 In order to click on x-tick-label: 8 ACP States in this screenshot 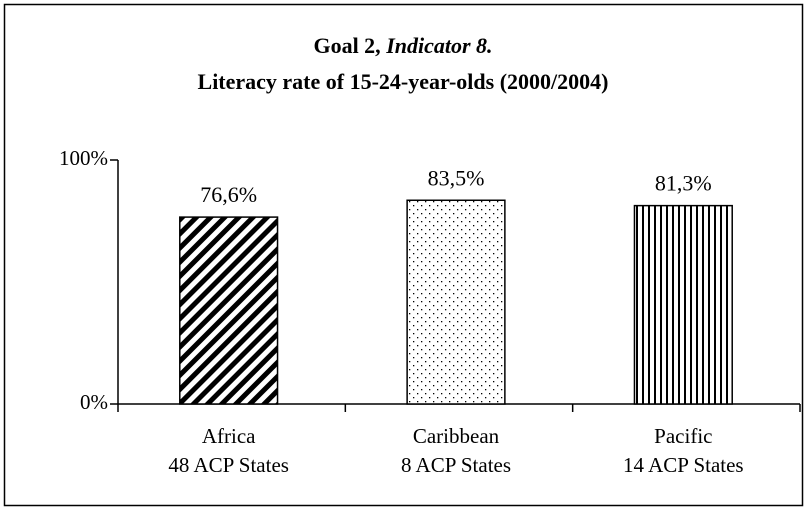, I will do `click(456, 465)`.